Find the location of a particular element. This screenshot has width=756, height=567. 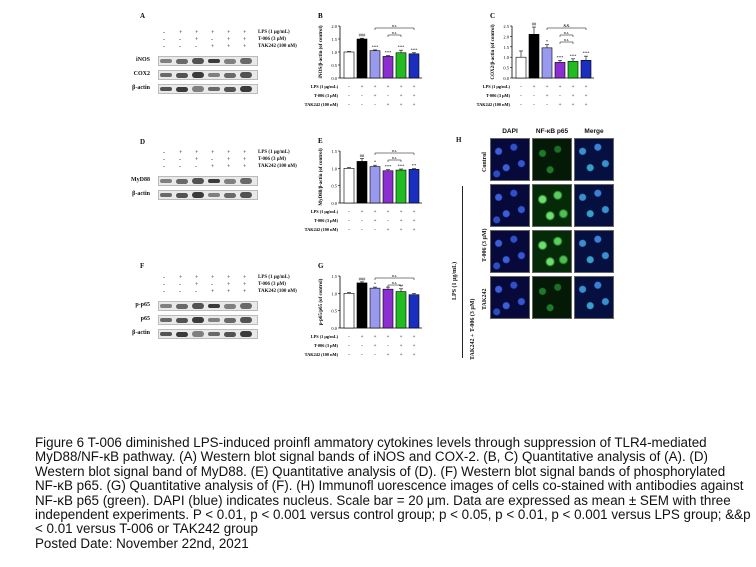

chart-e-bracket-label-1: n.s. is located at coordinates (395, 157).